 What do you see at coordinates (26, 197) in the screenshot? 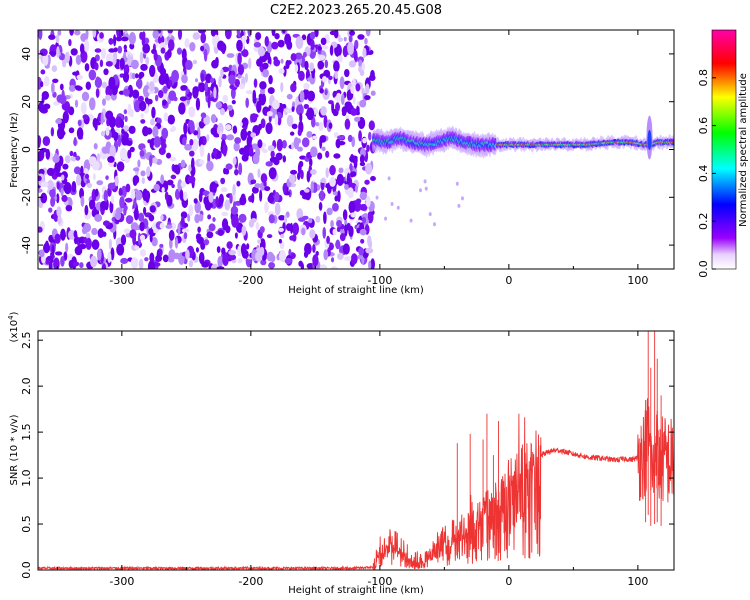
I see `y-tick-label: -20` at bounding box center [26, 197].